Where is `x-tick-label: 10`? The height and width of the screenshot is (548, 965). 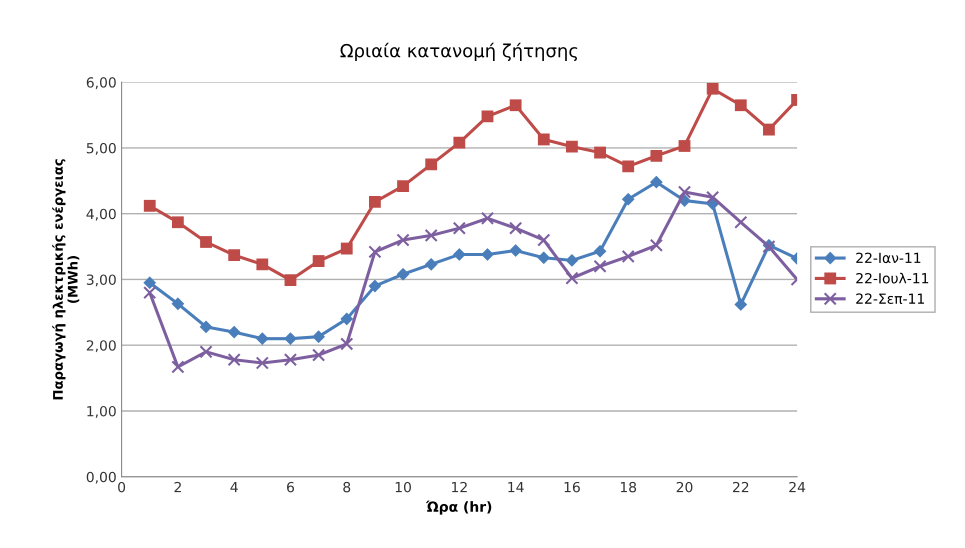 x-tick-label: 10 is located at coordinates (403, 487).